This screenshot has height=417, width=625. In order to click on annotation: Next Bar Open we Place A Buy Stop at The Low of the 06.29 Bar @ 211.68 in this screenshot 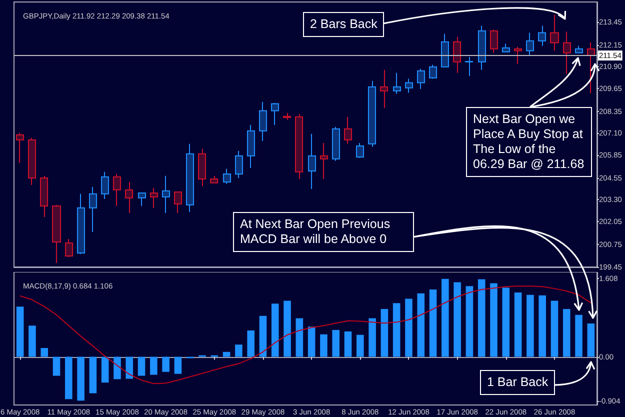, I will do `click(529, 142)`.